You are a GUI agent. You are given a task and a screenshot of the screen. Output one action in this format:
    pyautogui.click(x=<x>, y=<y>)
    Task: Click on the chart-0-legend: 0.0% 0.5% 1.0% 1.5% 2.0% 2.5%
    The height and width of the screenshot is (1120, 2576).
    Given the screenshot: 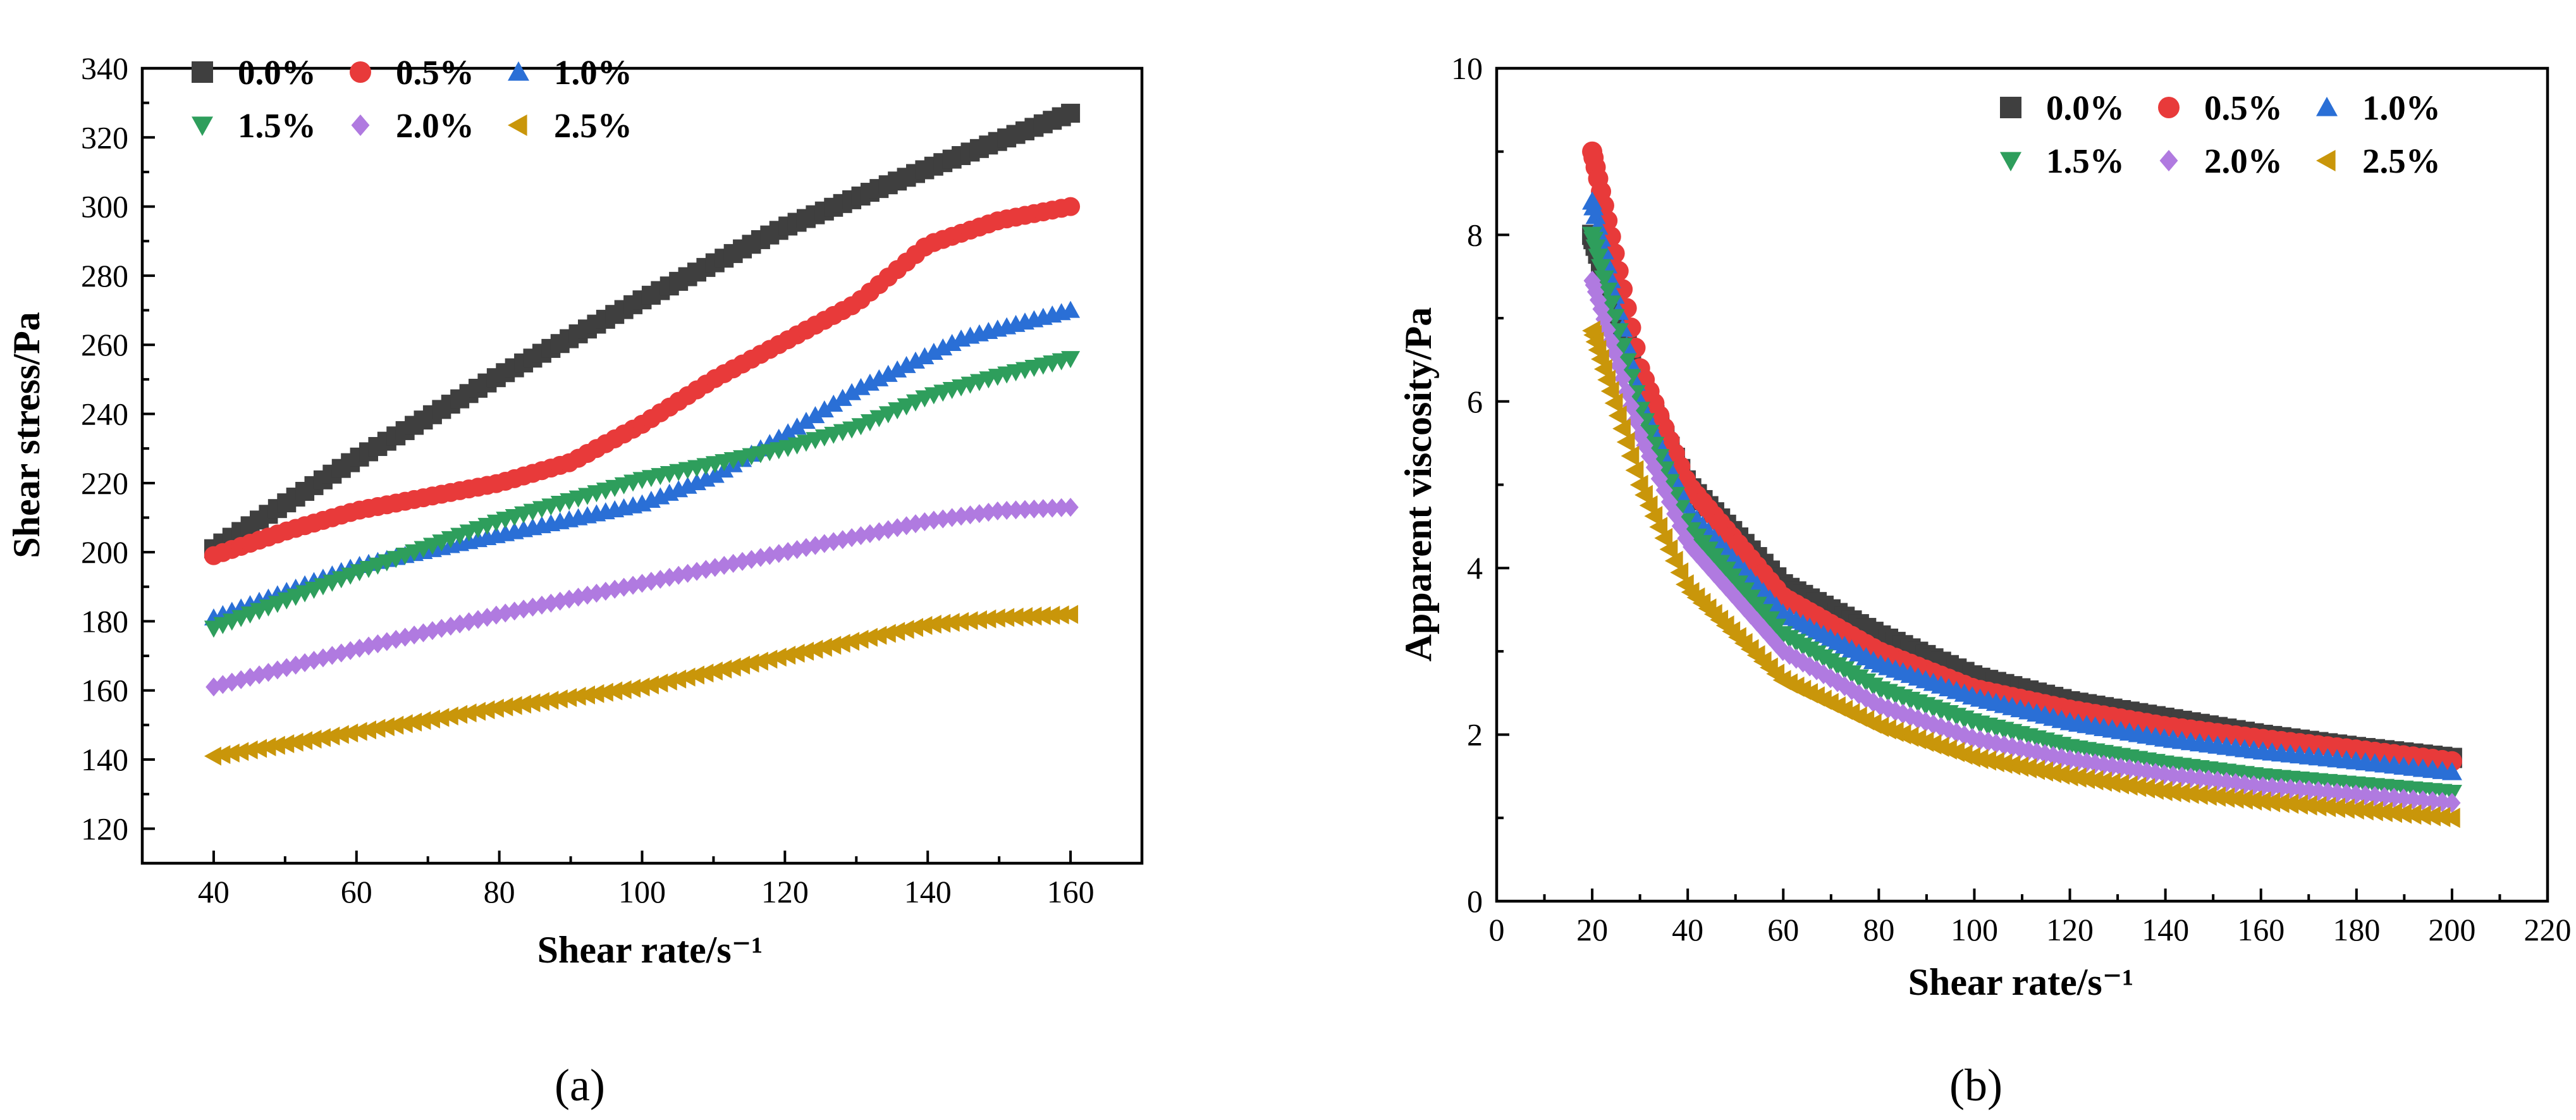 What is the action you would take?
    pyautogui.click(x=412, y=99)
    